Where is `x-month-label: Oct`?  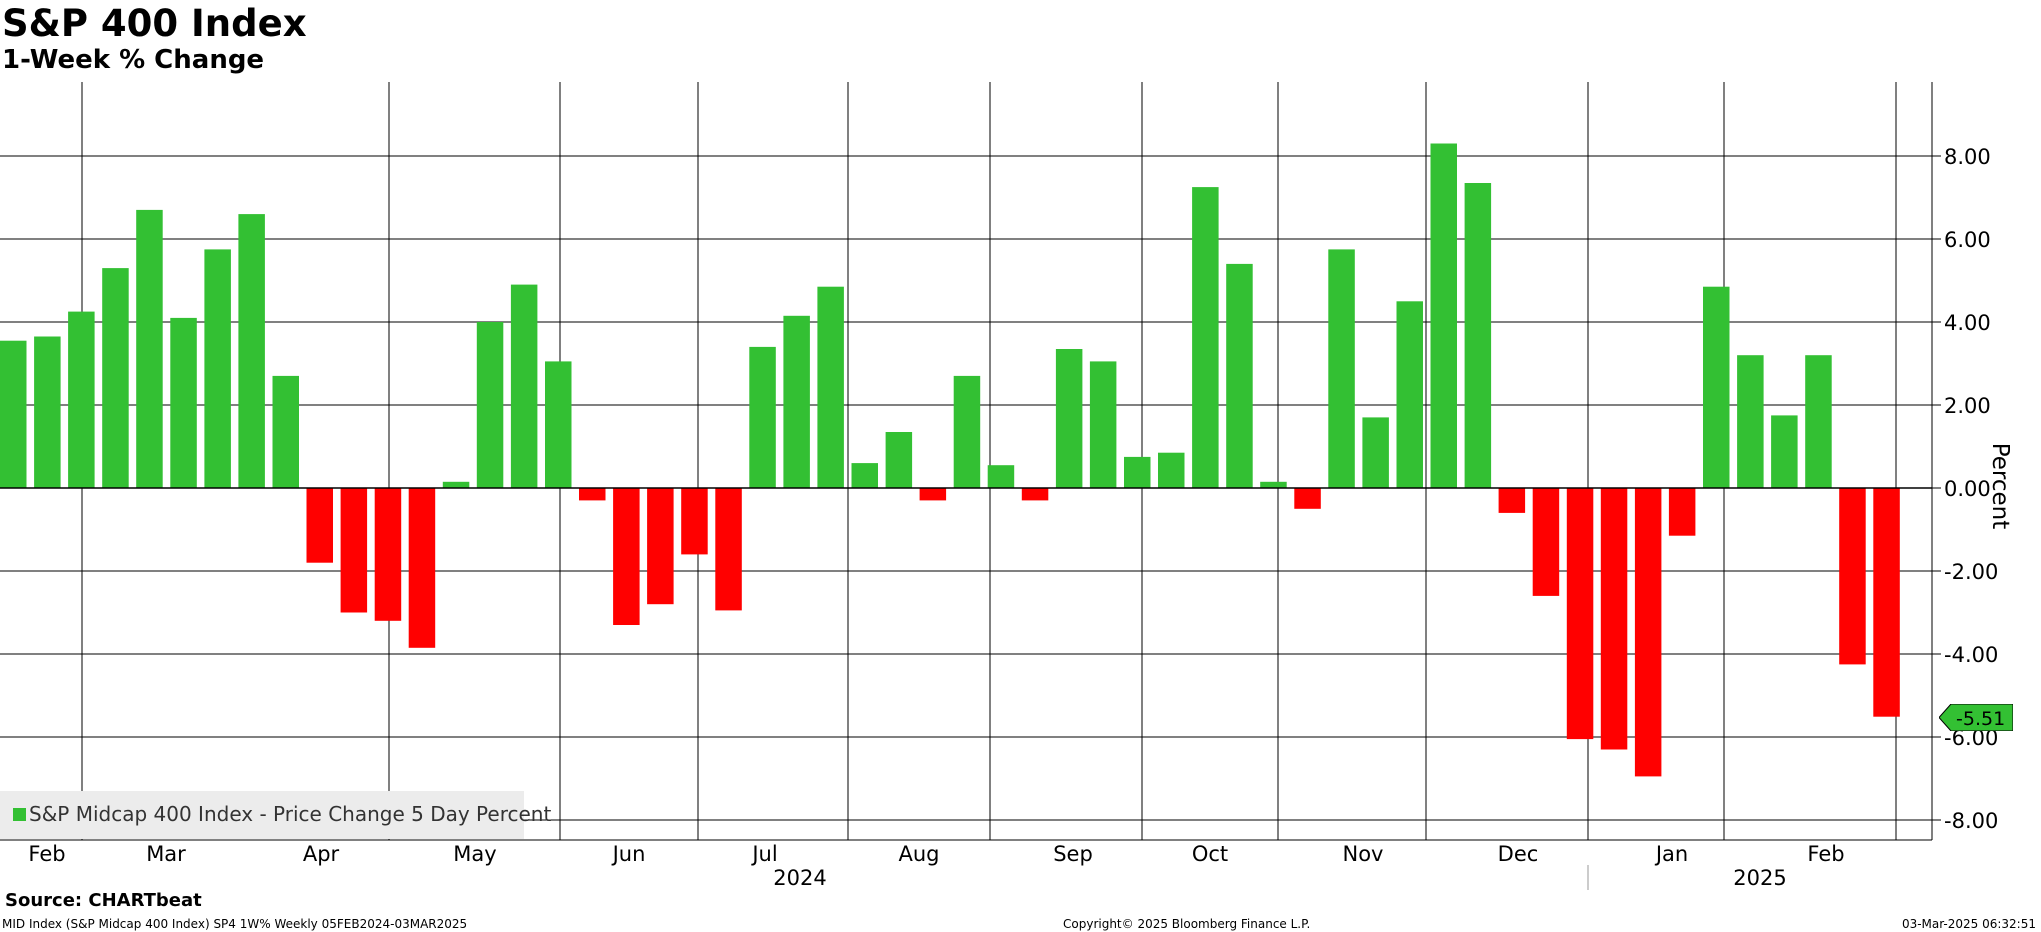 x-month-label: Oct is located at coordinates (1210, 854).